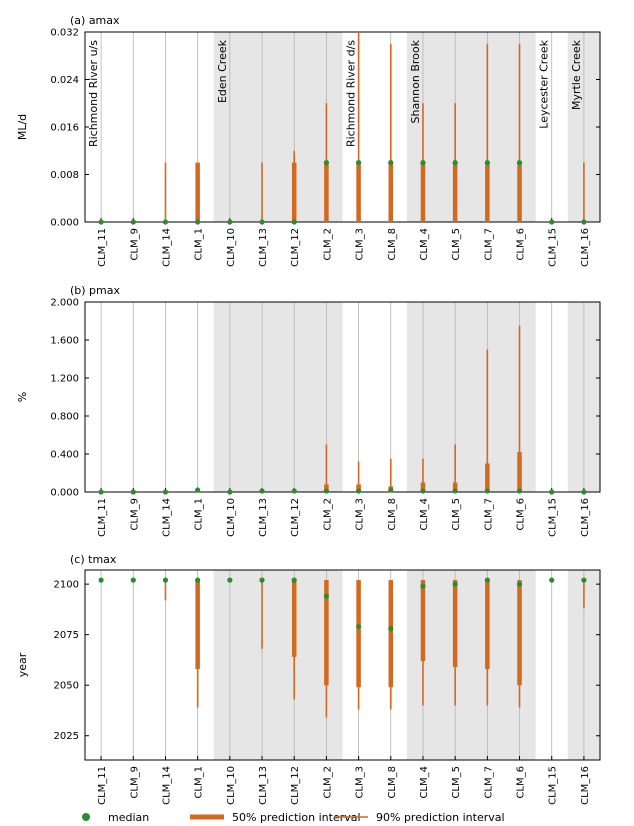 The width and height of the screenshot is (634, 826). What do you see at coordinates (128, 817) in the screenshot?
I see `legend-median-label: median` at bounding box center [128, 817].